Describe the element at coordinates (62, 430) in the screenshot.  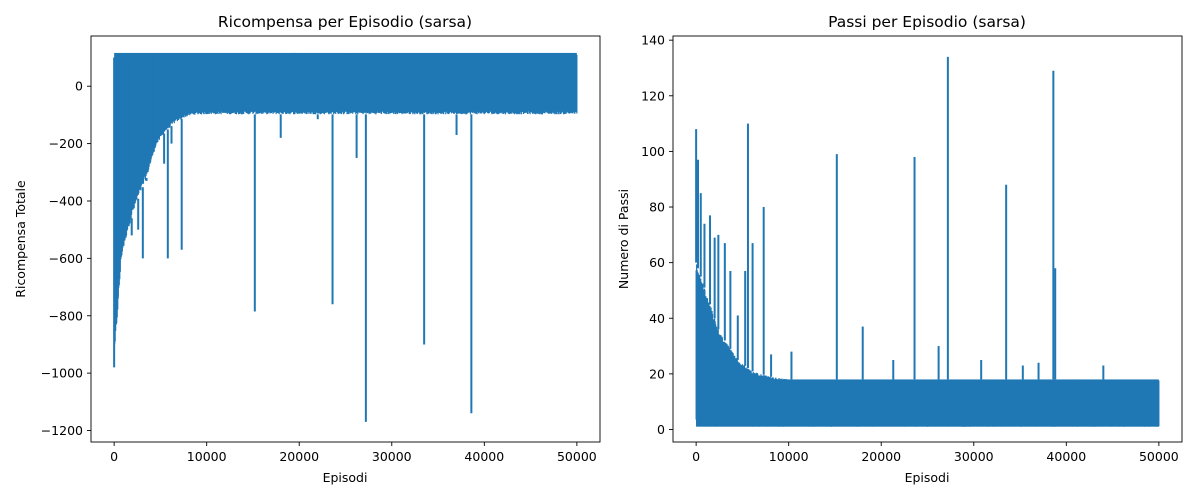
I see `reward-y-tick-label: −1200` at that location.